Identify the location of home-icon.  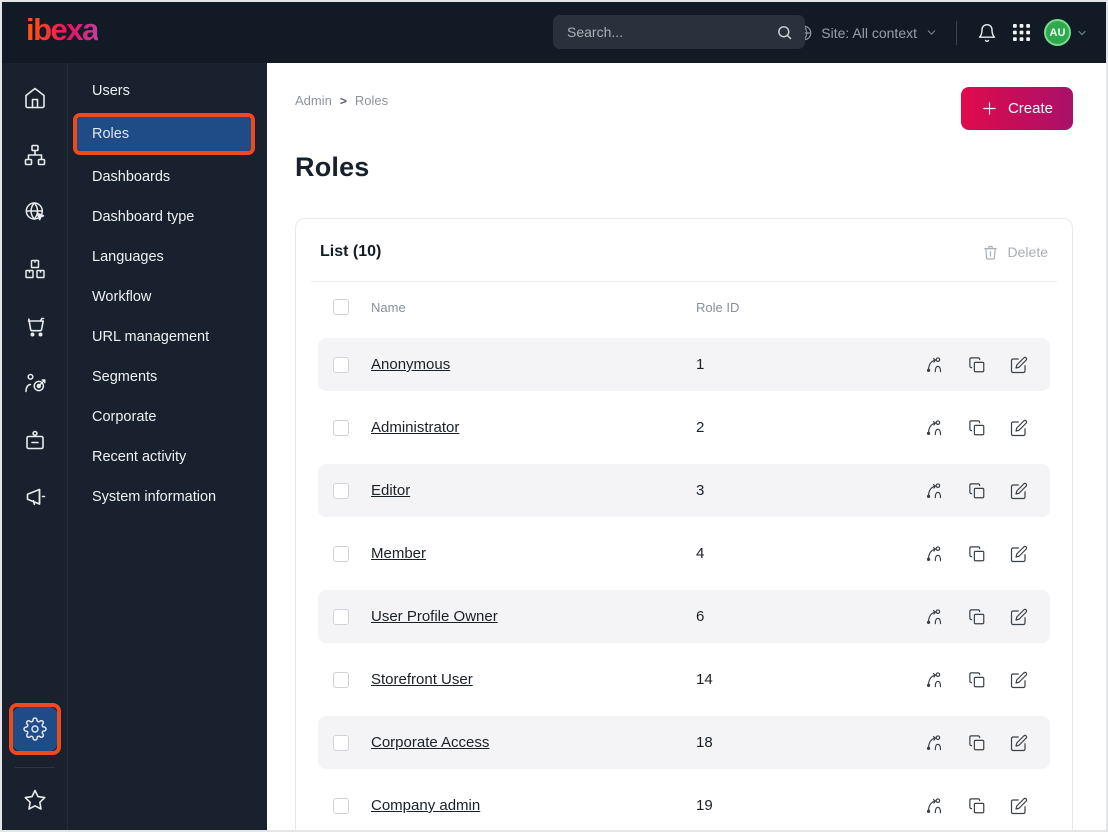
(35, 97).